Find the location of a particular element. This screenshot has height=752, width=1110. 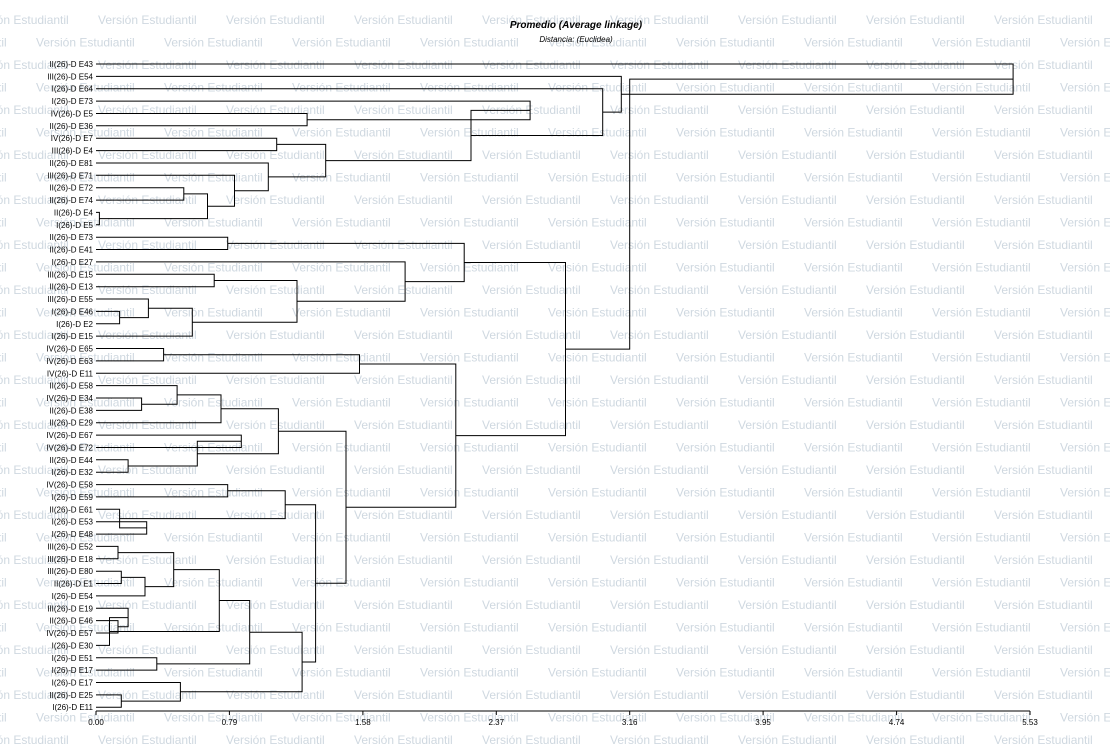

leaf-label: IV(26)-D E65 is located at coordinates (69, 349).